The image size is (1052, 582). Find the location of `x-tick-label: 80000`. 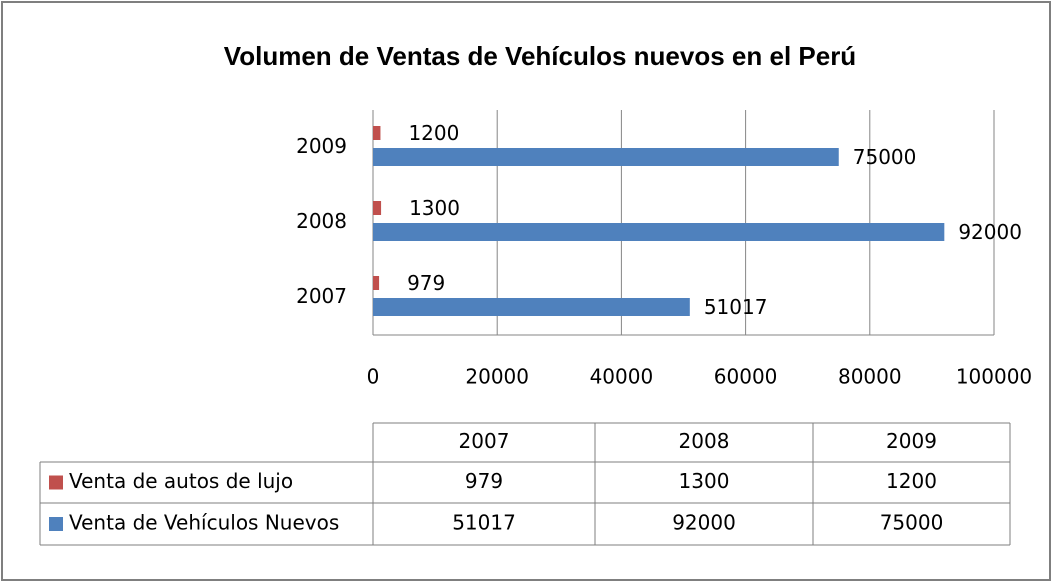

x-tick-label: 80000 is located at coordinates (870, 377).